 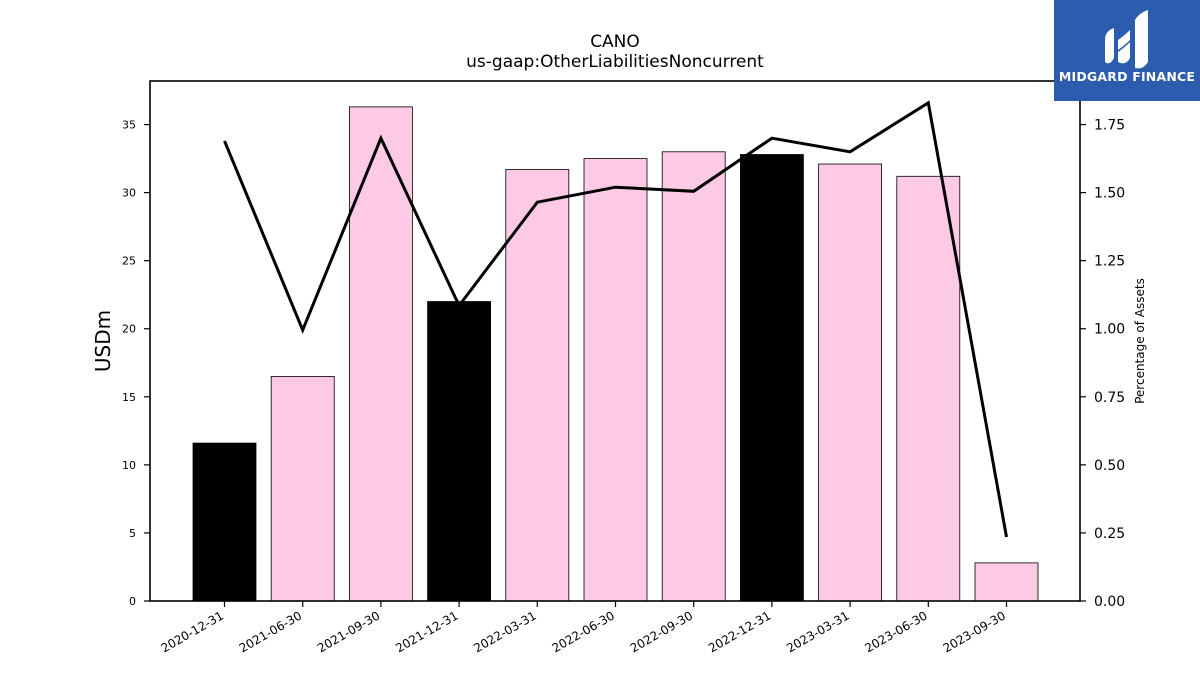 What do you see at coordinates (615, 42) in the screenshot?
I see `chart-title: CANO` at bounding box center [615, 42].